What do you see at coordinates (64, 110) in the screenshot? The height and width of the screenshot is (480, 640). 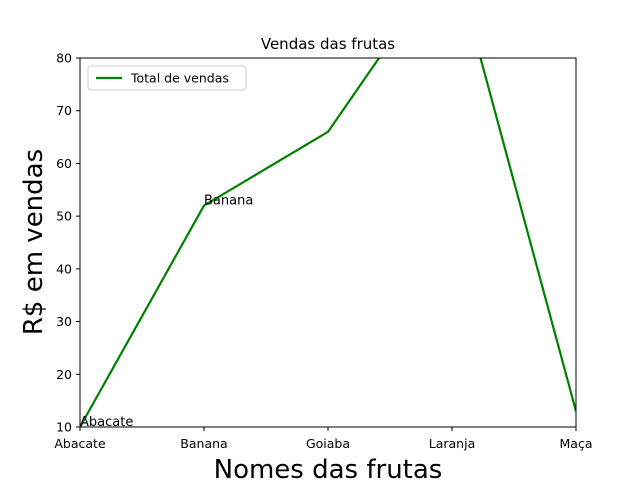 I see `y-tick-label: 70` at bounding box center [64, 110].